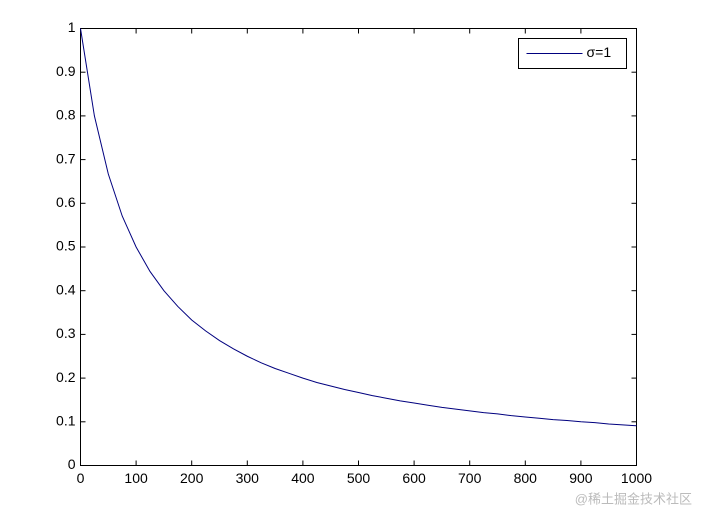 The width and height of the screenshot is (701, 514). I want to click on watermark: @稀土掘金技术社区, so click(633, 498).